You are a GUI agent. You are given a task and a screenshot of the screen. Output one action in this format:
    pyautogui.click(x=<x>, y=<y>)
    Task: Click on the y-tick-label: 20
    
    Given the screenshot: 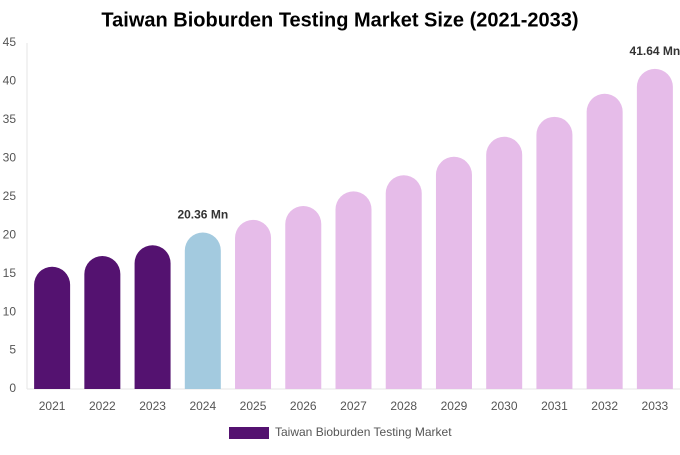 What is the action you would take?
    pyautogui.click(x=10, y=234)
    